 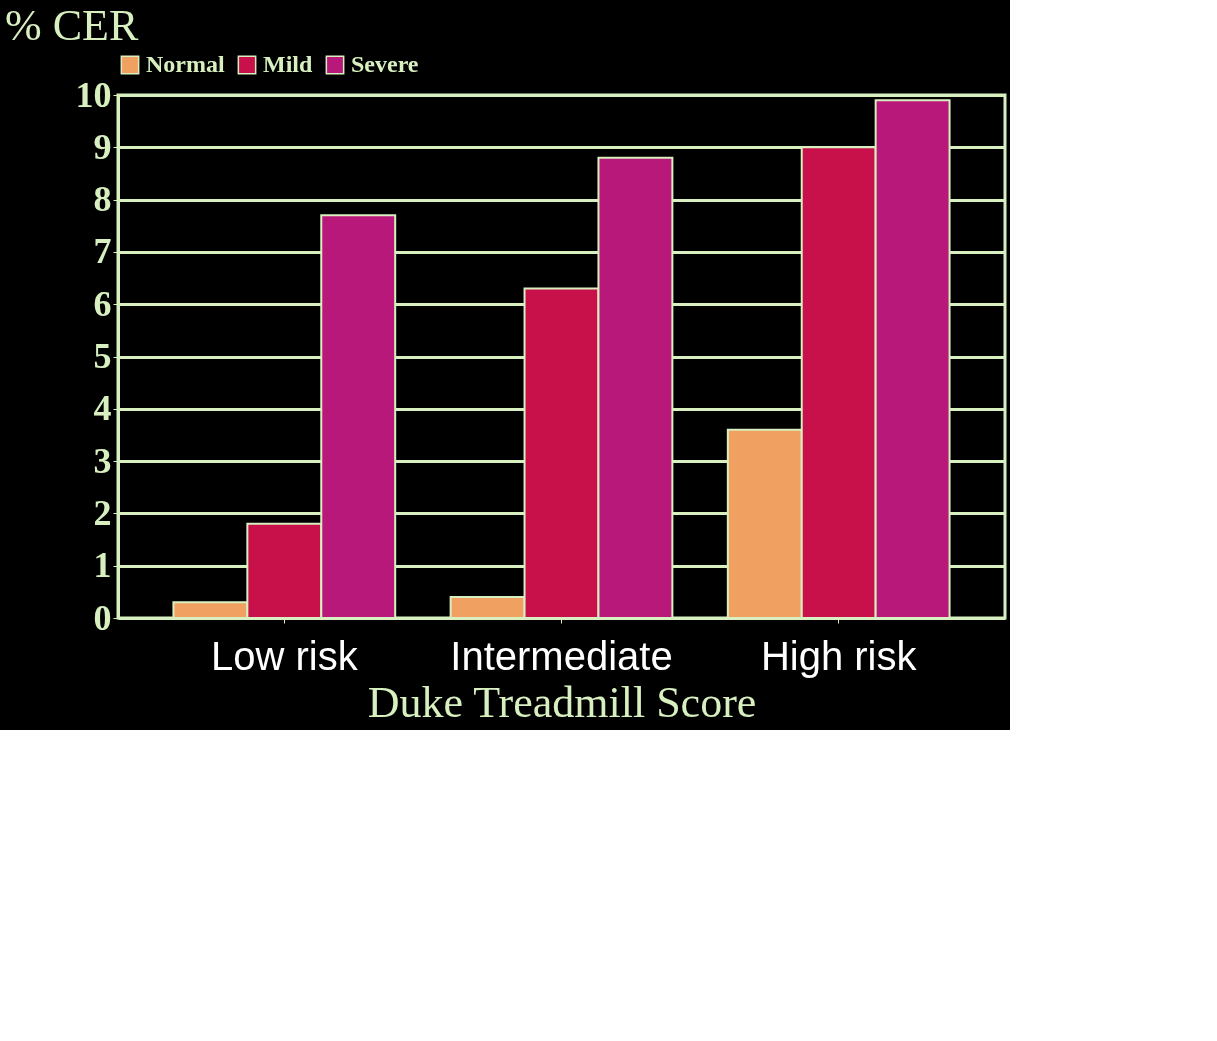 I want to click on legend-label: Normal, so click(x=185, y=64).